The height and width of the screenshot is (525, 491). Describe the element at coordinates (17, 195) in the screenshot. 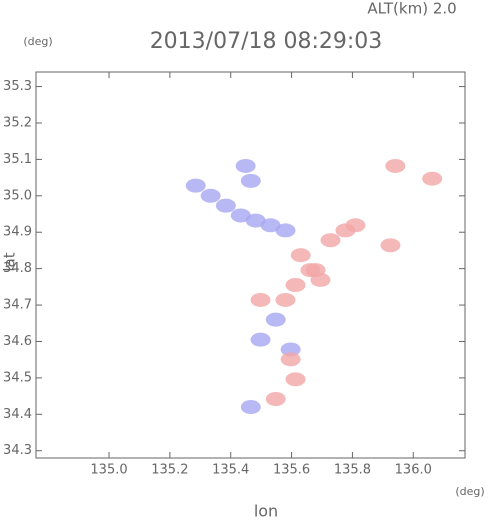

I see `y-tick-label: 35.0` at that location.